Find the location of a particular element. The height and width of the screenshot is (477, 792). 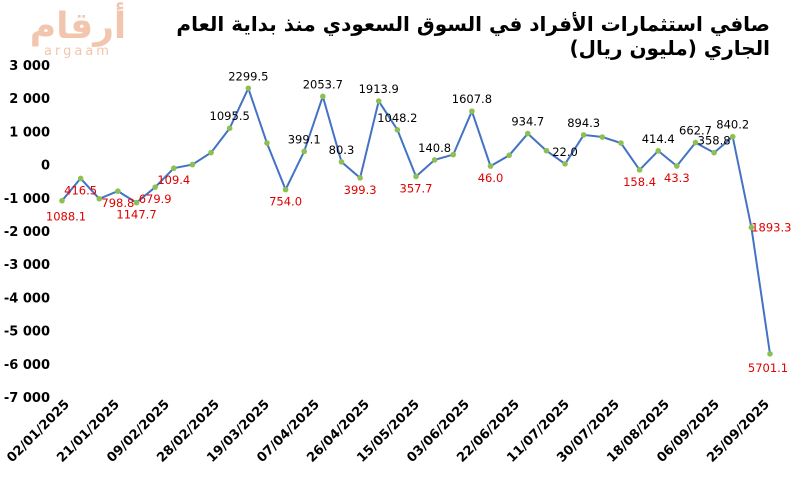

data-label: 109.4 is located at coordinates (173, 180).